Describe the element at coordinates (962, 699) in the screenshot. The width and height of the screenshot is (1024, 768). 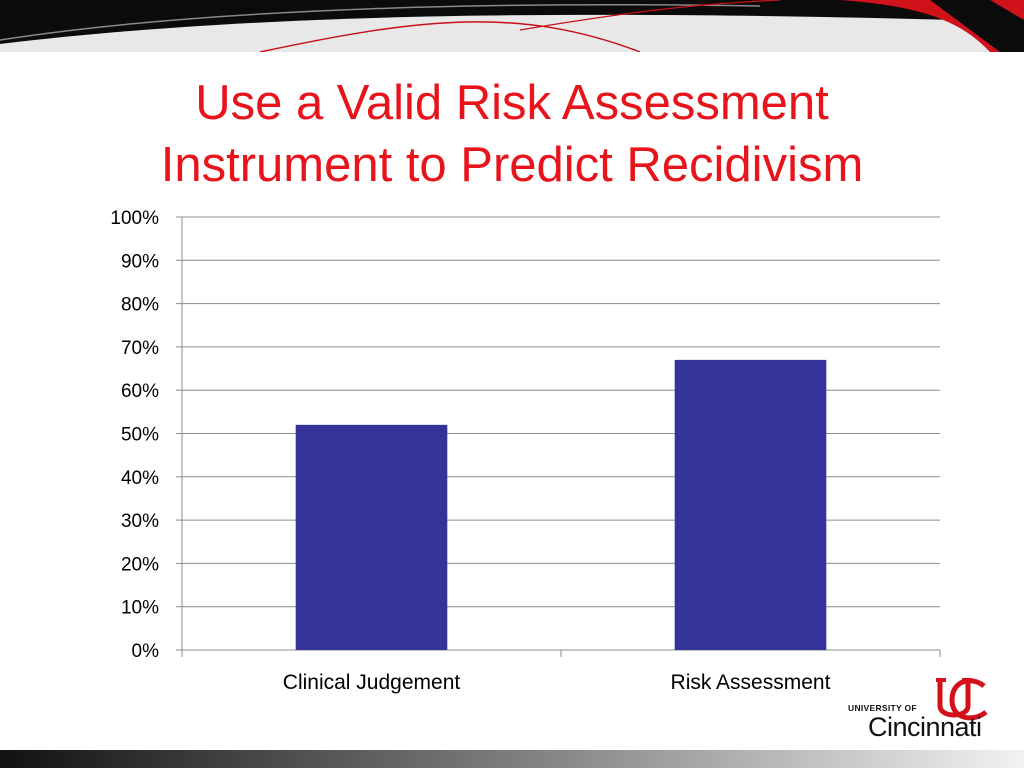
I see `uc-monogram-icon` at that location.